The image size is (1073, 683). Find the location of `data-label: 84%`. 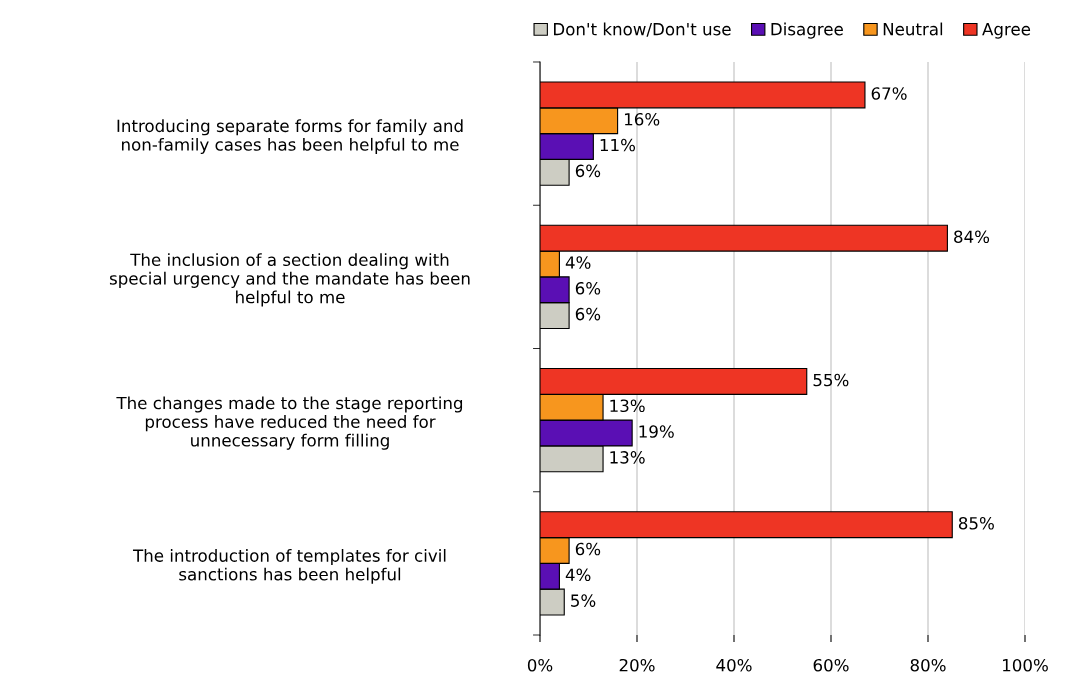

data-label: 84% is located at coordinates (972, 237).